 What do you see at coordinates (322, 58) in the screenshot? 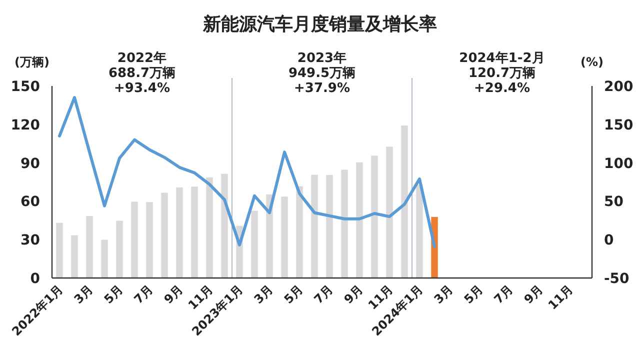
I see `text: 2023年` at bounding box center [322, 58].